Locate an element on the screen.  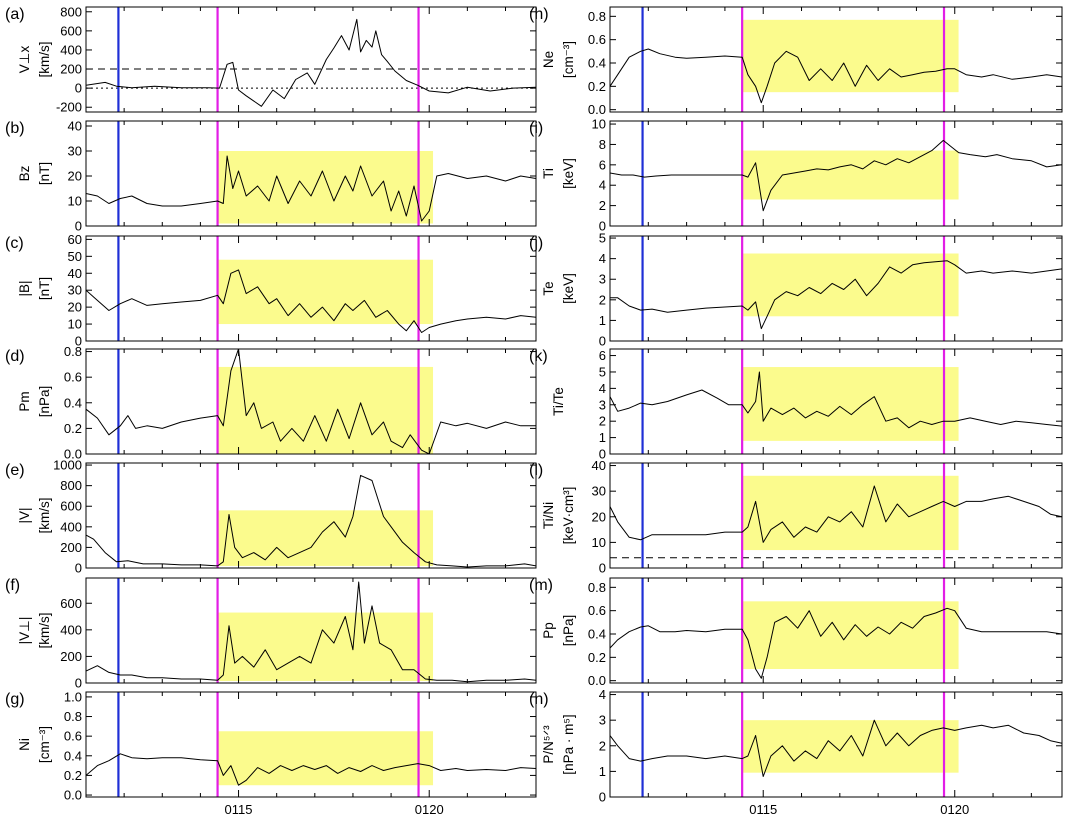
panel-d: 0.0 0.2 0.4 0.6 0.8 (d) Pm [nPa] is located at coordinates (271, 403).